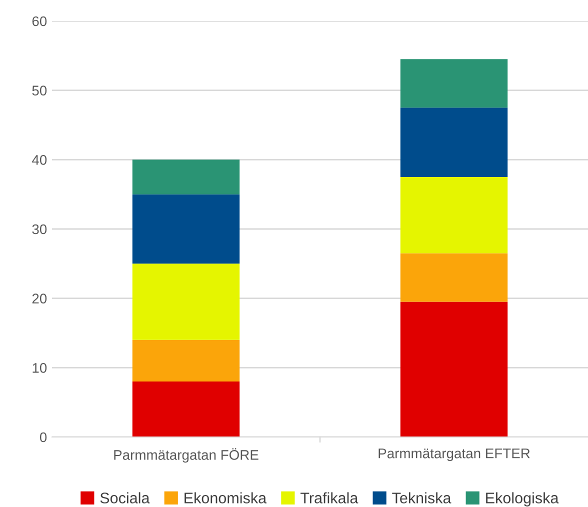 The width and height of the screenshot is (588, 507). What do you see at coordinates (39, 21) in the screenshot?
I see `y-tick-label: 60` at bounding box center [39, 21].